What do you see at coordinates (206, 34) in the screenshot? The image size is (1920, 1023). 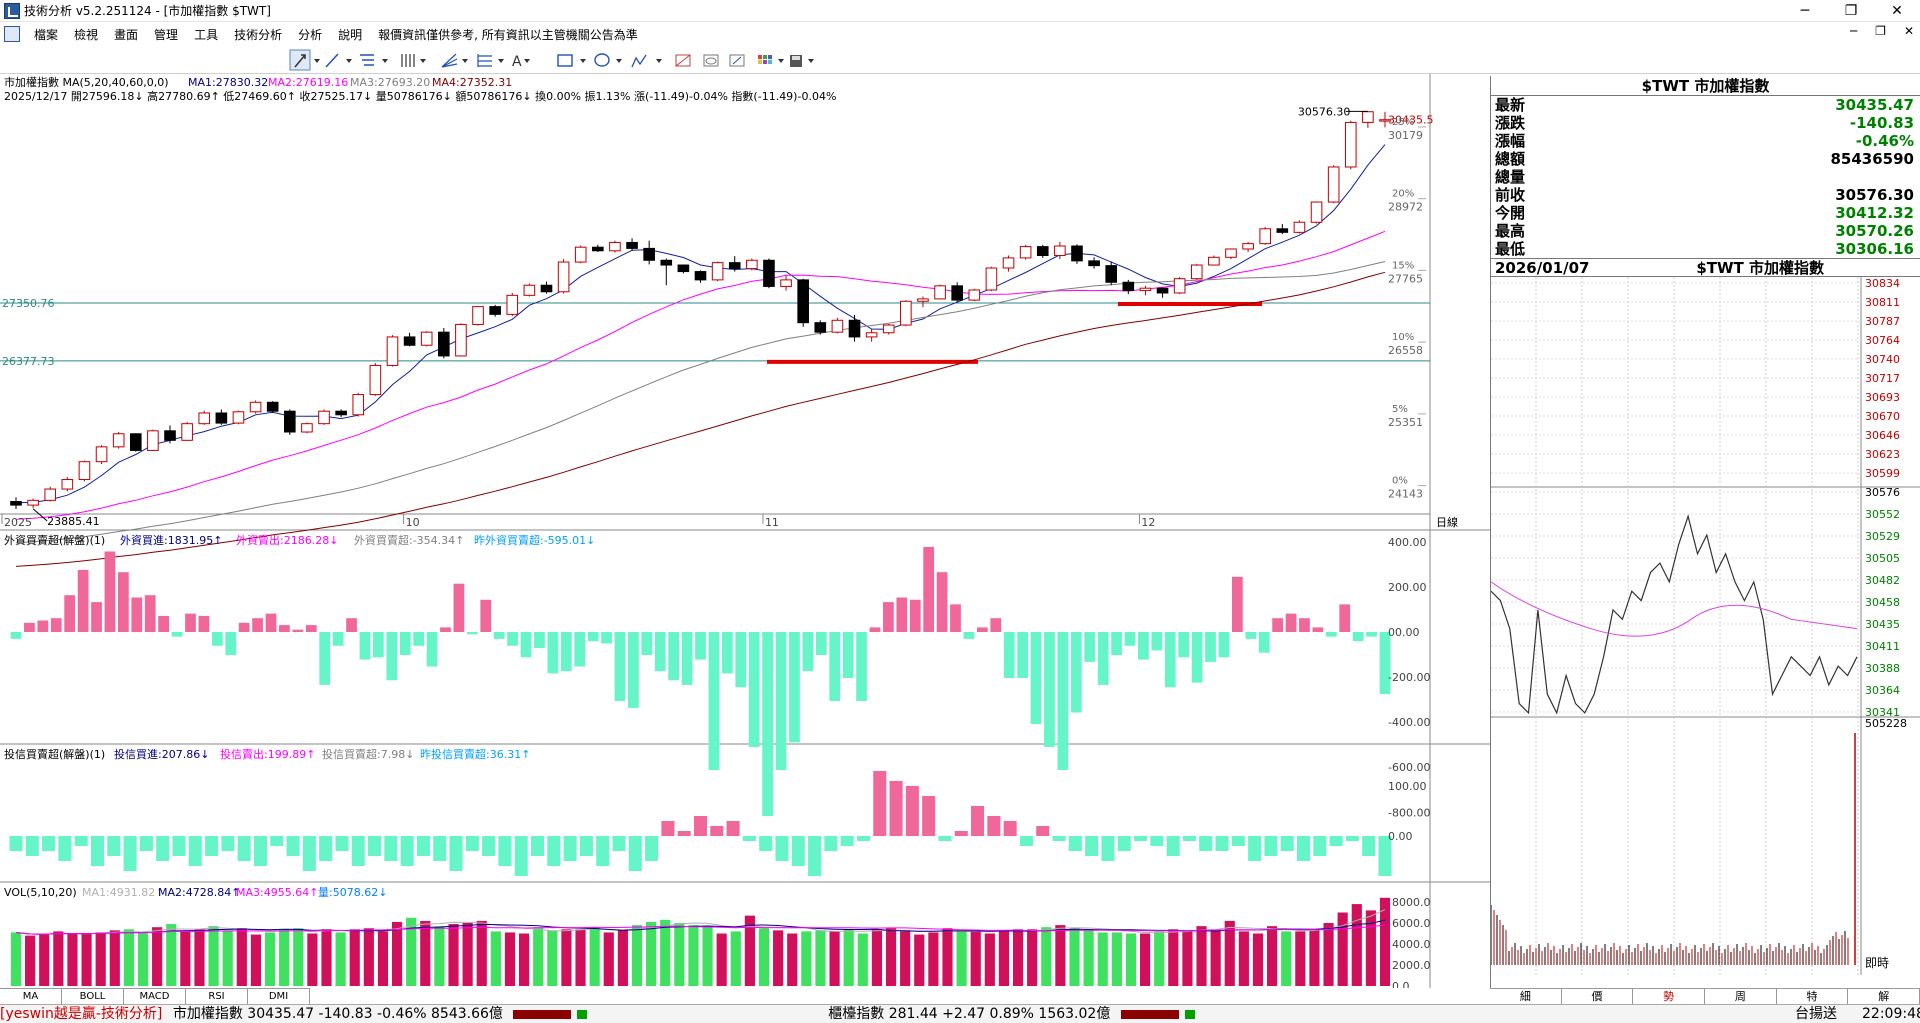 I see `menu-tools: 工具` at bounding box center [206, 34].